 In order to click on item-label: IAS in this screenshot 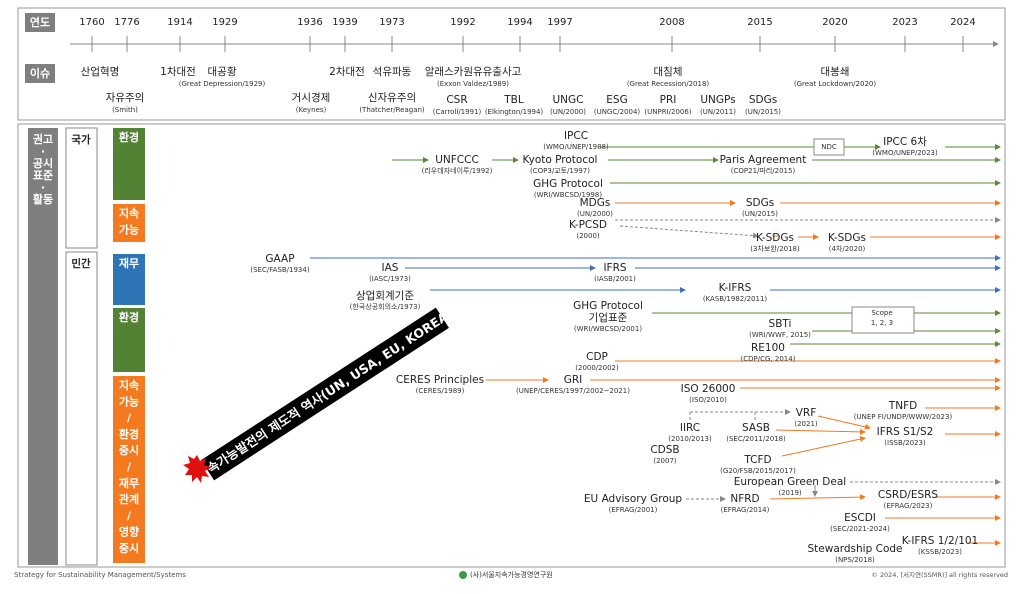, I will do `click(390, 268)`.